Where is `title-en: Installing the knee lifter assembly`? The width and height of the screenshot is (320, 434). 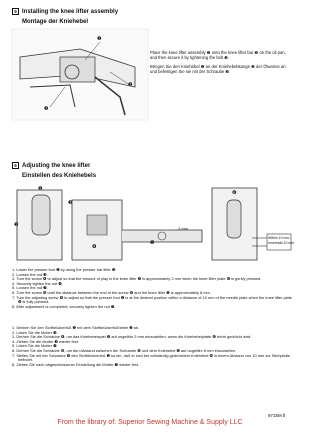 title-en: Installing the knee lifter assembly is located at coordinates (70, 12).